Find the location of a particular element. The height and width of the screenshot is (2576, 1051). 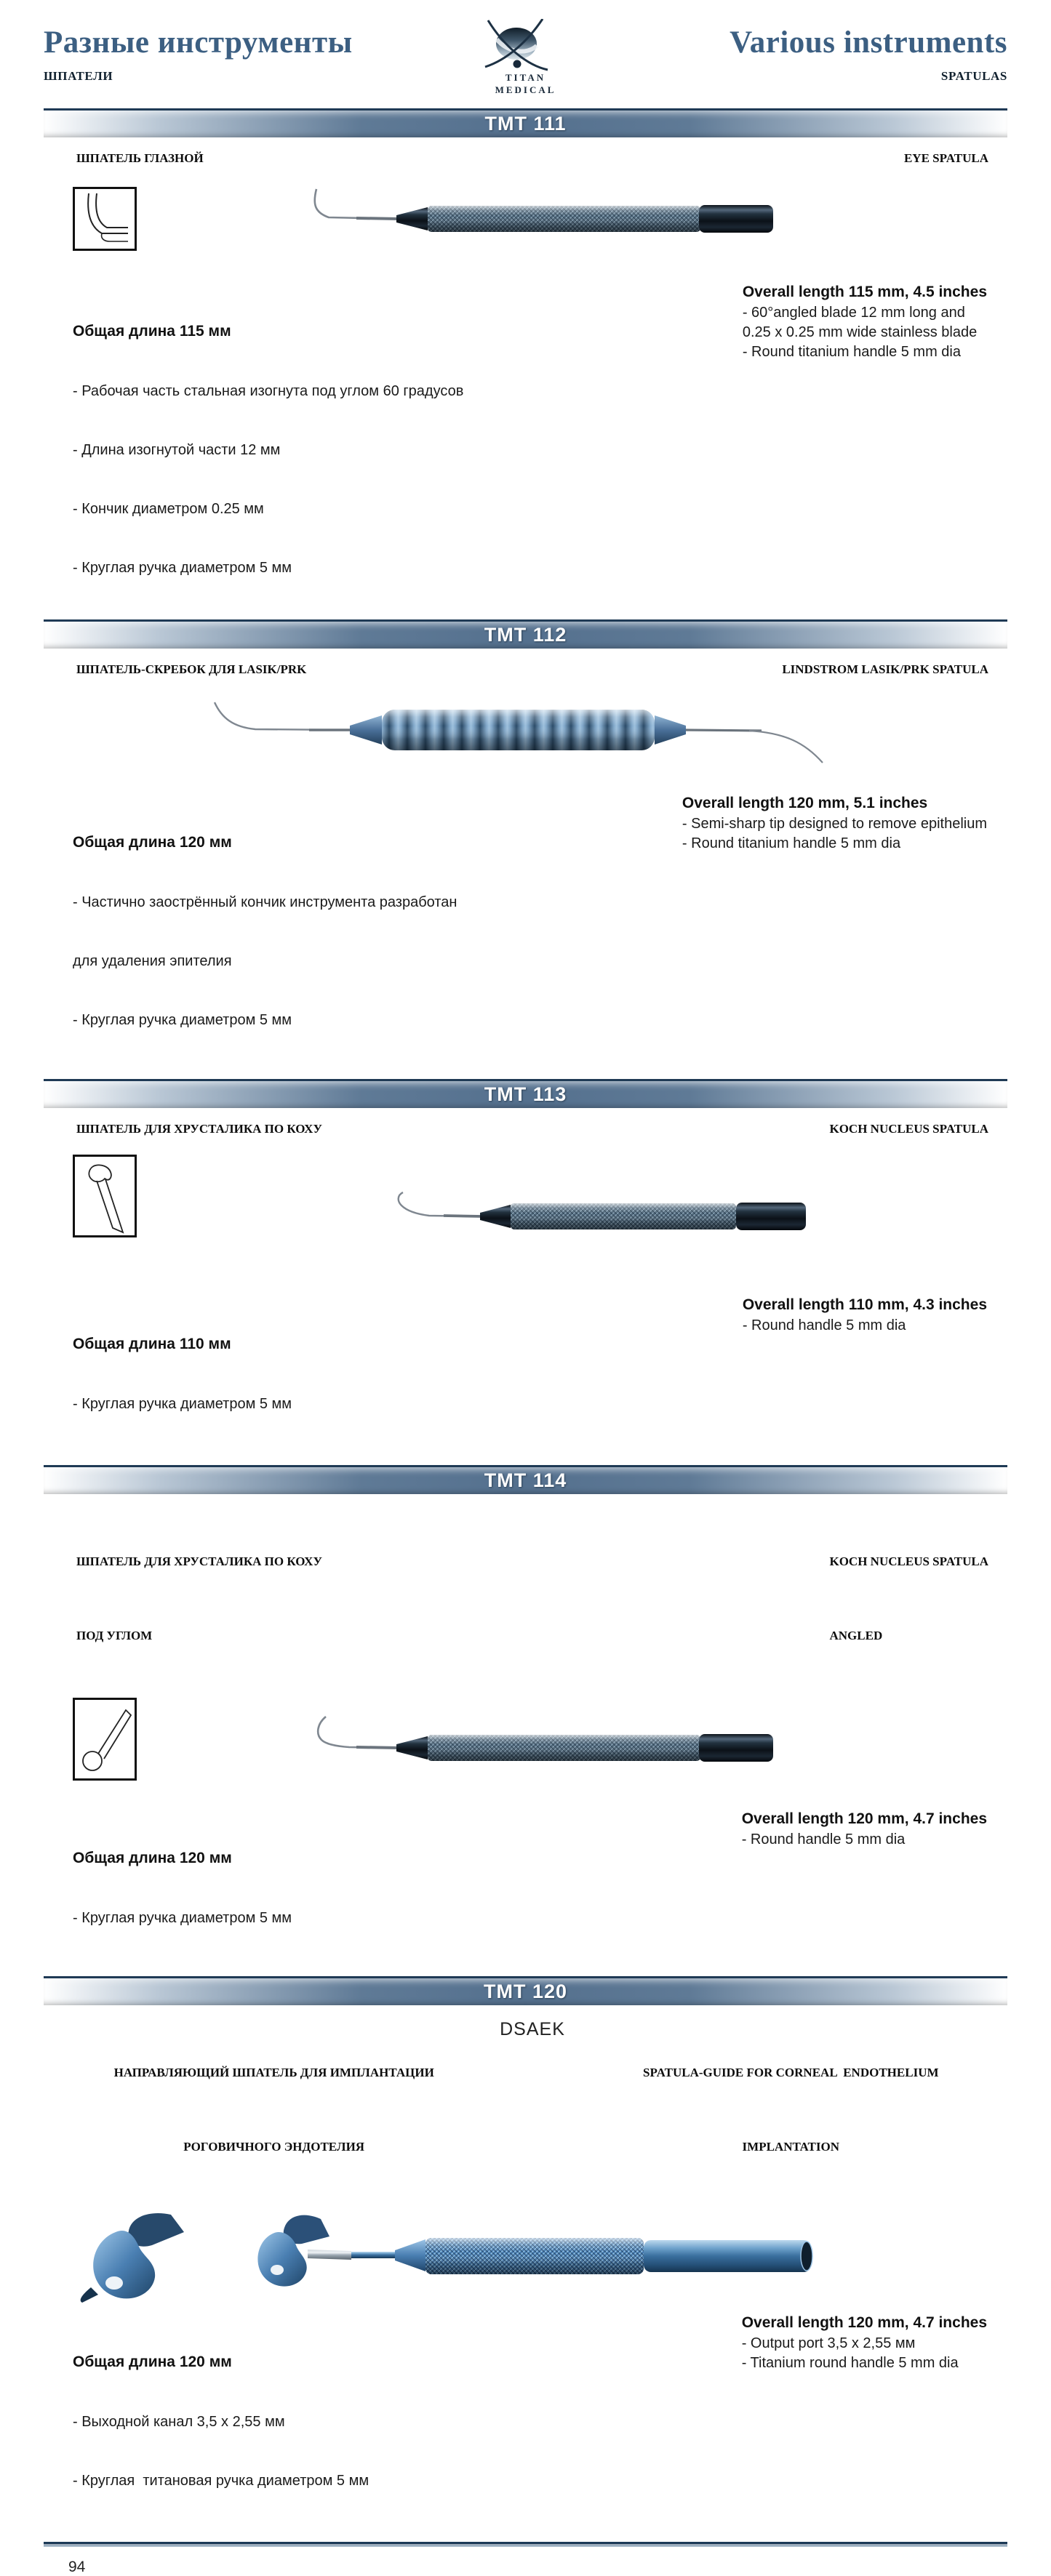

desc-title: Overall length 115 mm, 4.5 inches is located at coordinates (865, 291).